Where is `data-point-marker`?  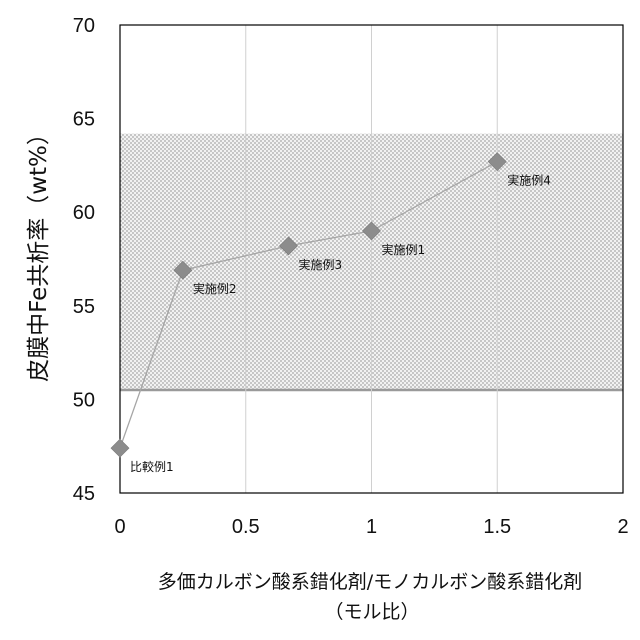 data-point-marker is located at coordinates (120, 448).